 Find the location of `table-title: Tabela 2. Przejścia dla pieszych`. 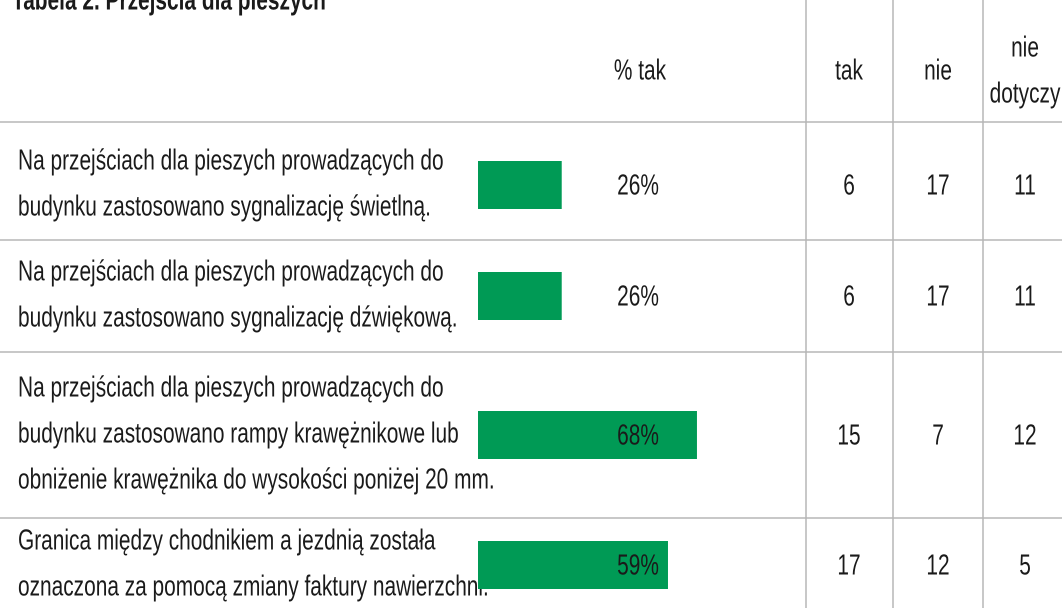

table-title: Tabela 2. Przejścia dla pieszych is located at coordinates (169, 8).